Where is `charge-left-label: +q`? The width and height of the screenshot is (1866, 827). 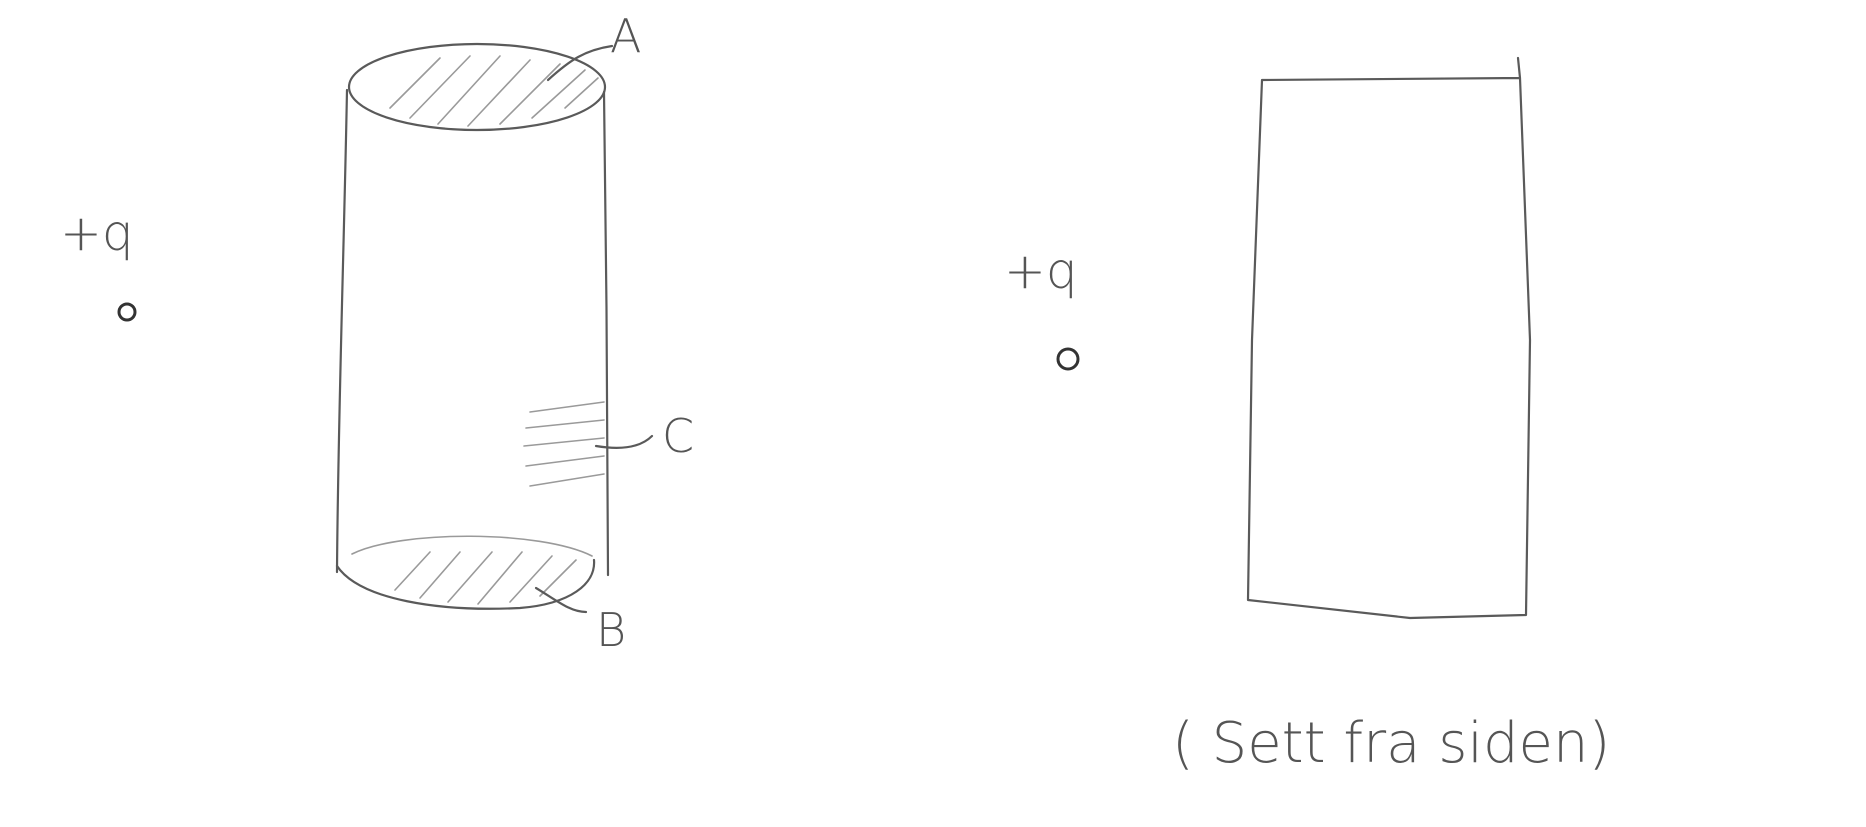 charge-left-label: +q is located at coordinates (97, 233).